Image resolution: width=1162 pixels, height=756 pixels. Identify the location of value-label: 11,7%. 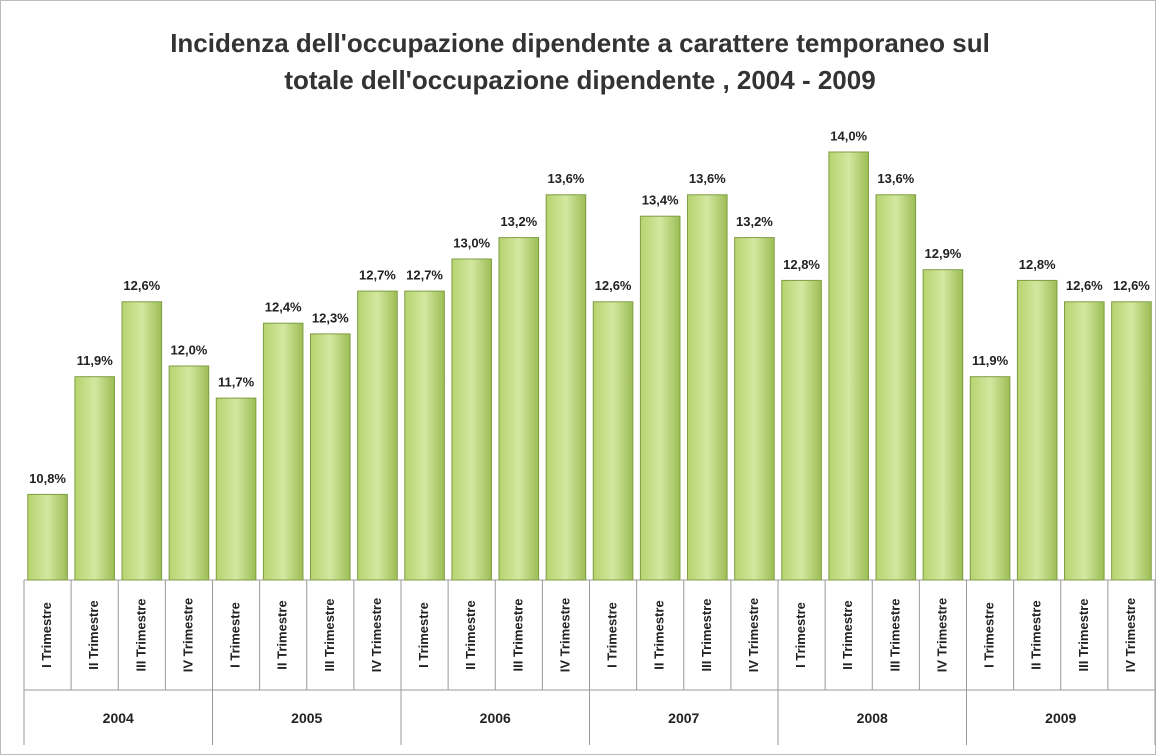
(236, 382).